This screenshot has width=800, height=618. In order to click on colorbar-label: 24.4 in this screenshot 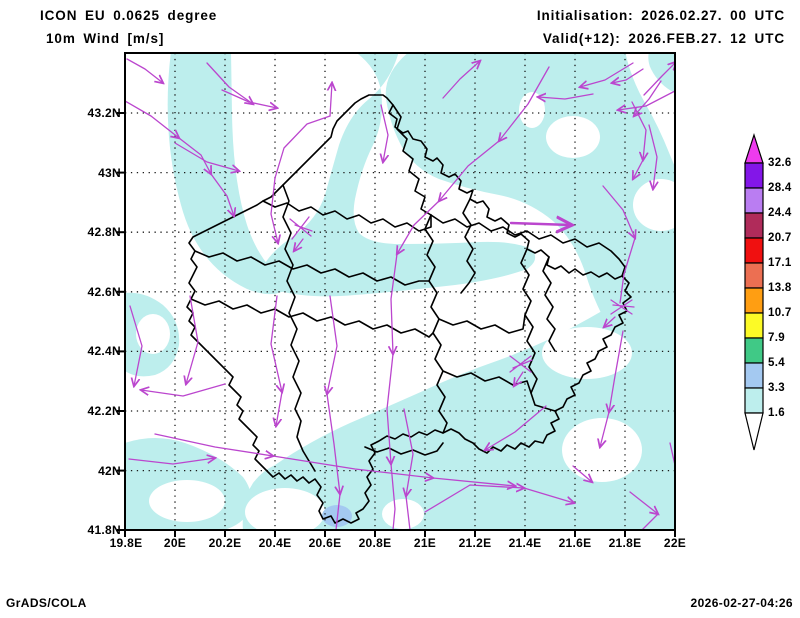, I will do `click(780, 213)`.